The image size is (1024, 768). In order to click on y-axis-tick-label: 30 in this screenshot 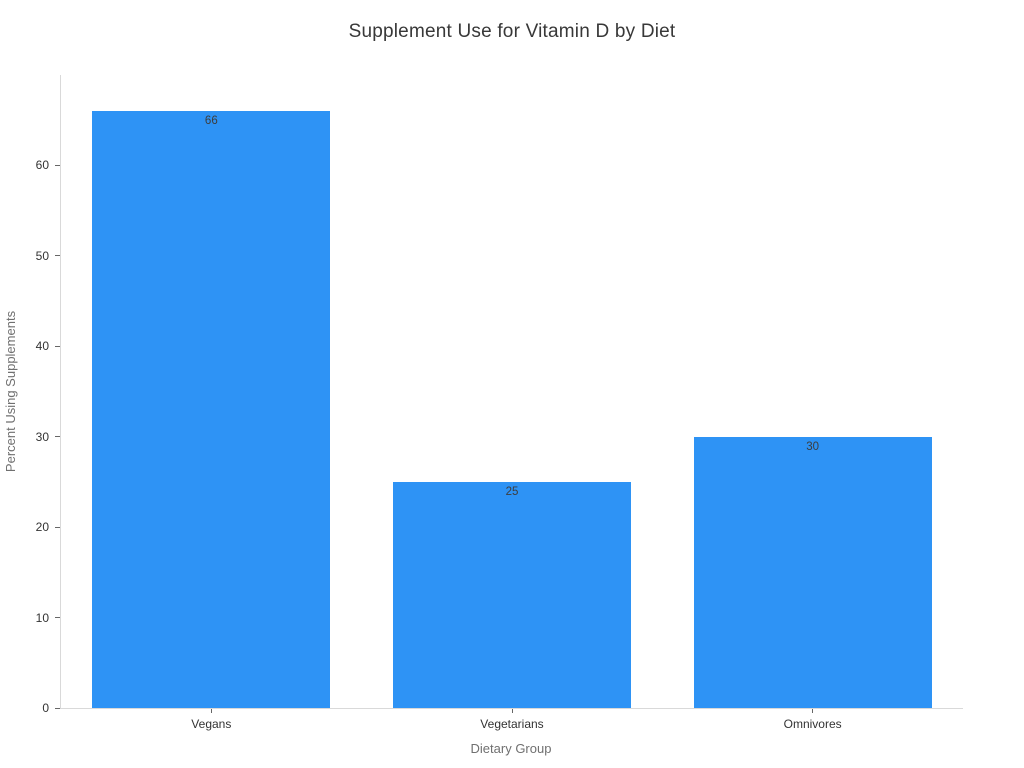, I will do `click(42, 436)`.